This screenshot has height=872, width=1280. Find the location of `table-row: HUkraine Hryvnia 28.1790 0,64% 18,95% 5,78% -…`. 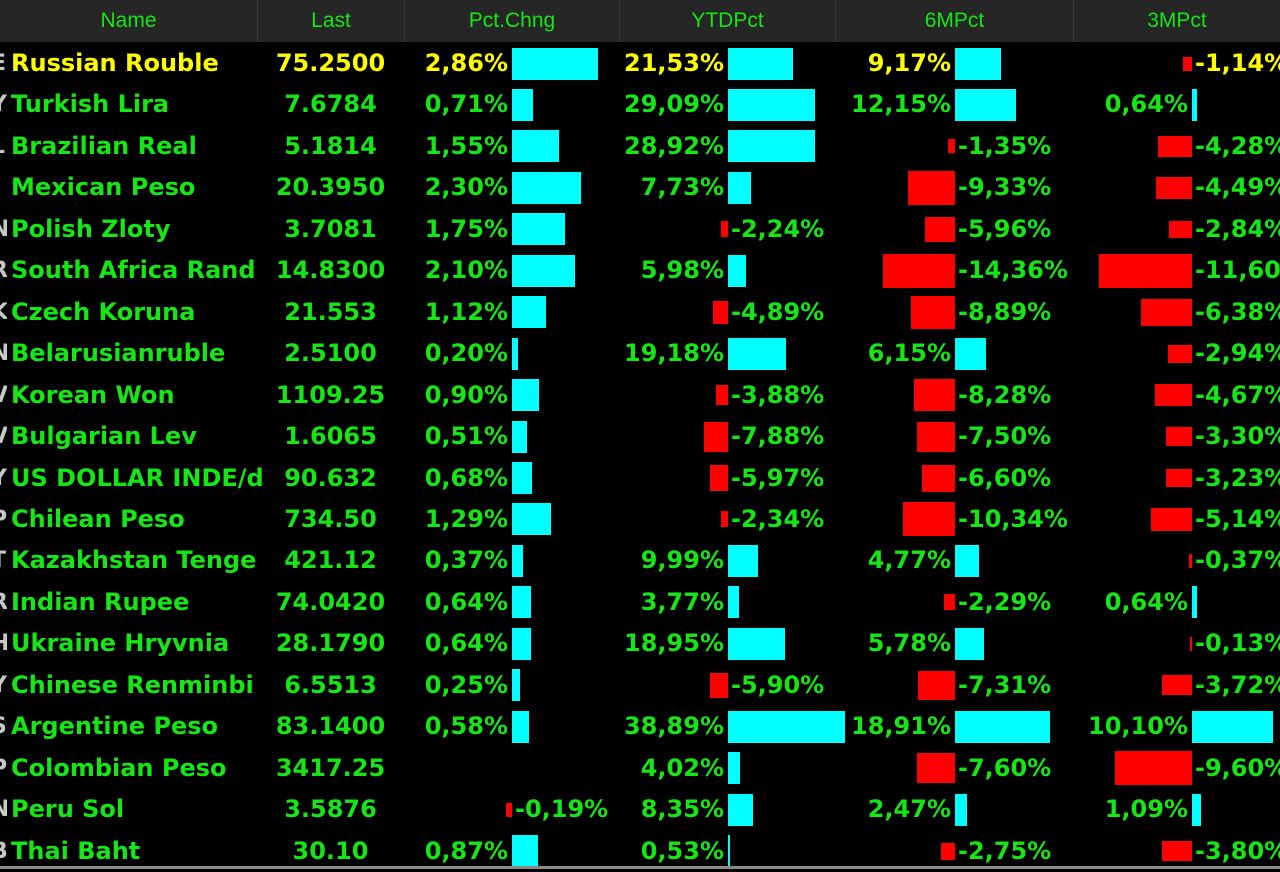

table-row: HUkraine Hryvnia 28.1790 0,64% 18,95% 5,78% -… is located at coordinates (640, 643).